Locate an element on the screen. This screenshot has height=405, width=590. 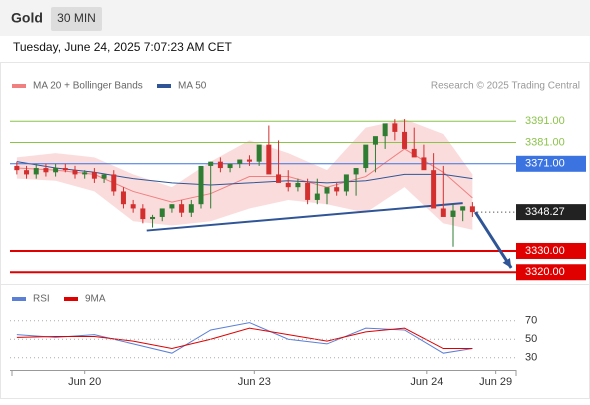
rsi-tick-label: 50 is located at coordinates (531, 339).